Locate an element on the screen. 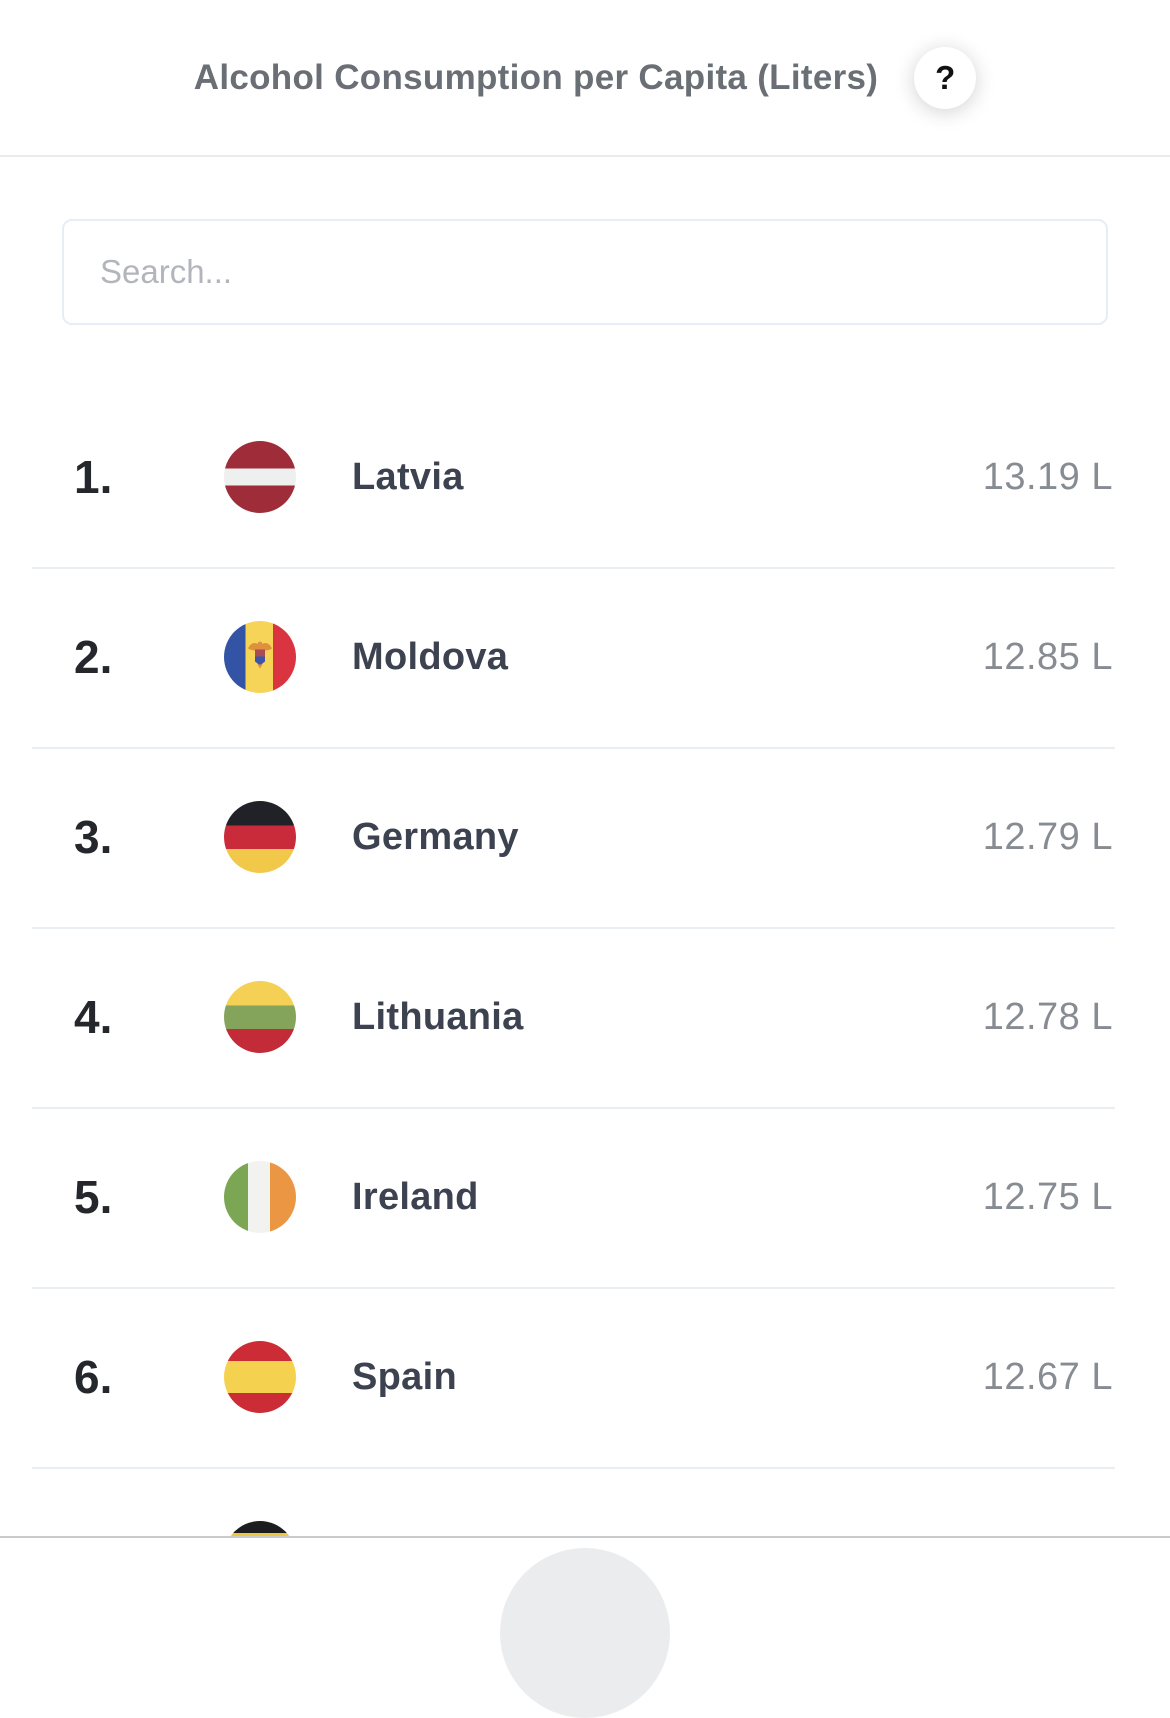 This screenshot has width=1170, height=1718. widget-bottom-border is located at coordinates (585, 1537).